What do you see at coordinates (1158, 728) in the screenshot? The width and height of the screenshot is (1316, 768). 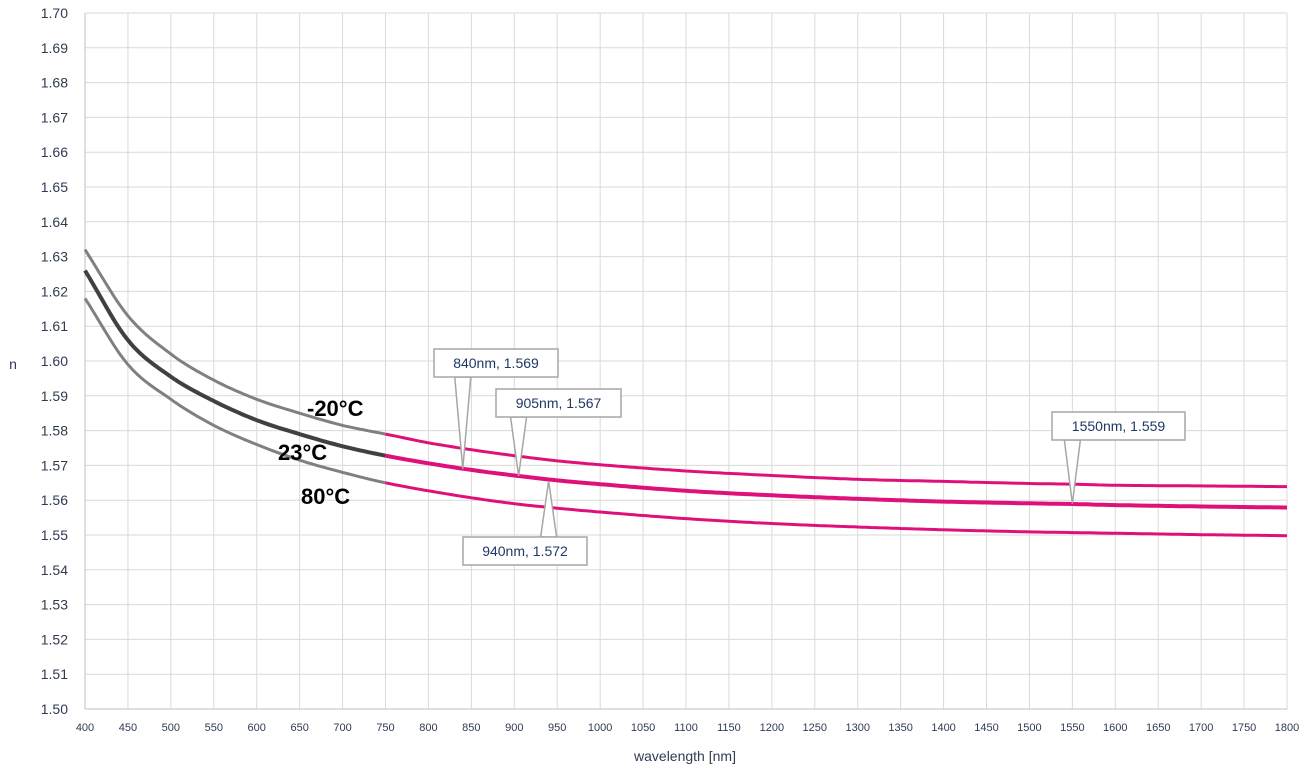 I see `x-tick-label: 1650` at bounding box center [1158, 728].